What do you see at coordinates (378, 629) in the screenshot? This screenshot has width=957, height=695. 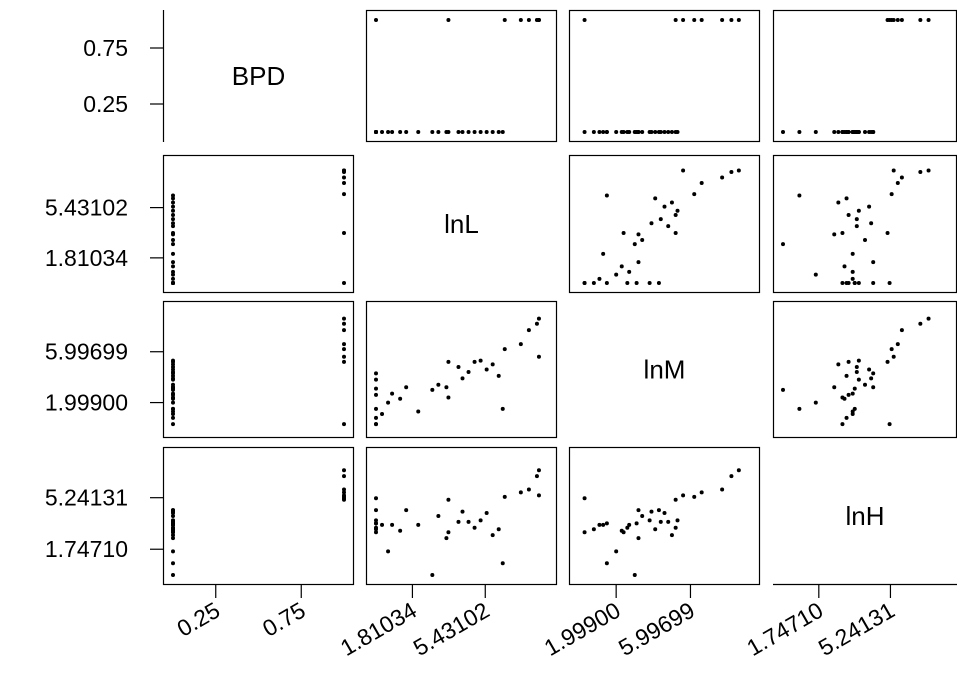 I see `xtick-label-lnl-0: 1.81034` at bounding box center [378, 629].